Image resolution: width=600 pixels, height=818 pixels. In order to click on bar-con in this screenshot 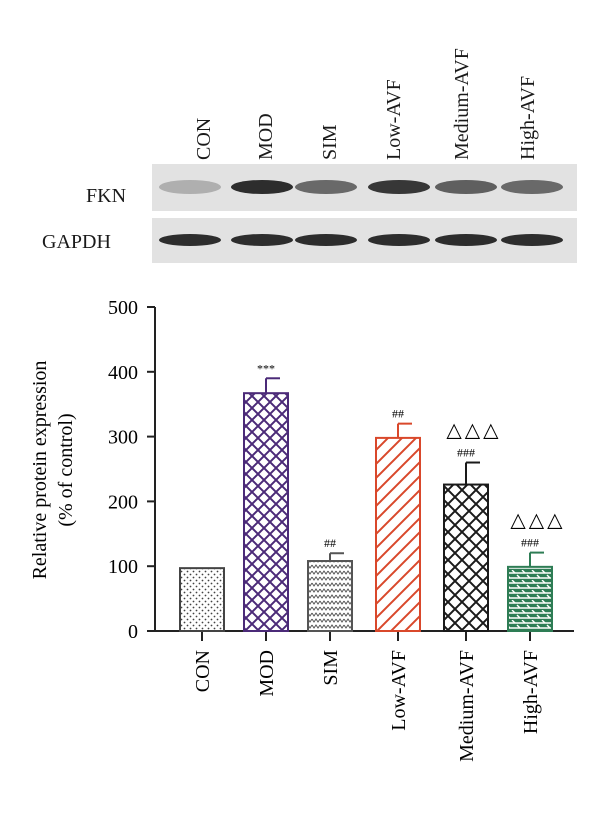, I will do `click(202, 599)`.